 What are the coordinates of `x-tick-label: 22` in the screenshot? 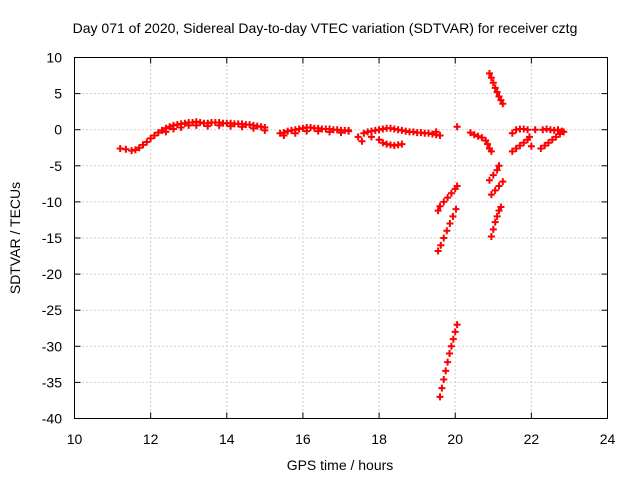 It's located at (532, 439).